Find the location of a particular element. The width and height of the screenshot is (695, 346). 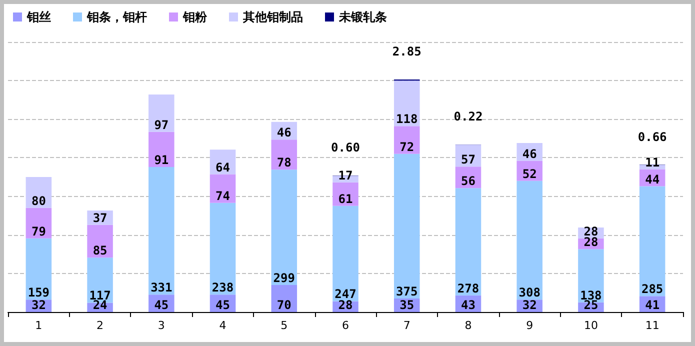

x-tick-label: 6 is located at coordinates (345, 325).